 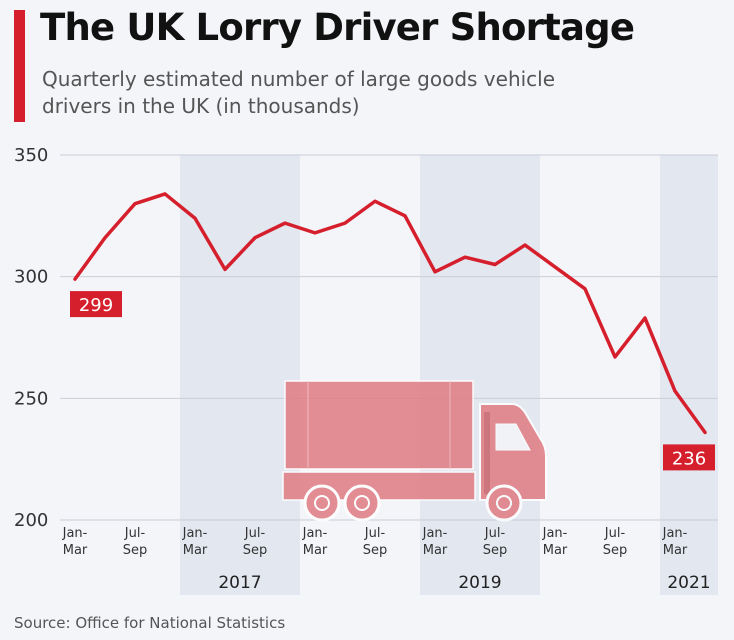 I want to click on lorry-truck-icon, so click(x=414, y=451).